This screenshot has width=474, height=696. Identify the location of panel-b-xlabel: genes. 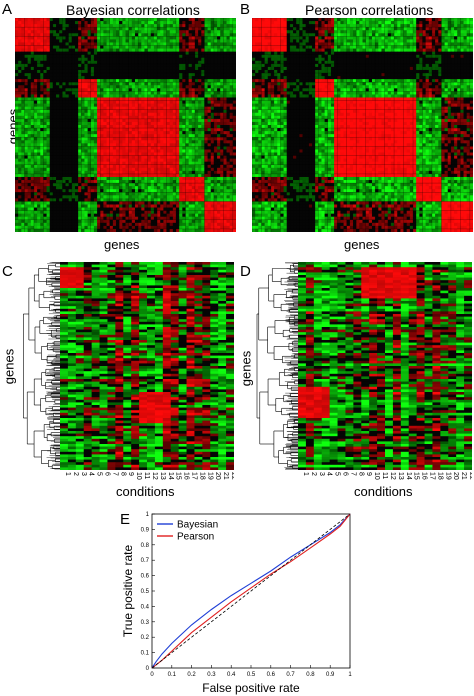
(362, 244).